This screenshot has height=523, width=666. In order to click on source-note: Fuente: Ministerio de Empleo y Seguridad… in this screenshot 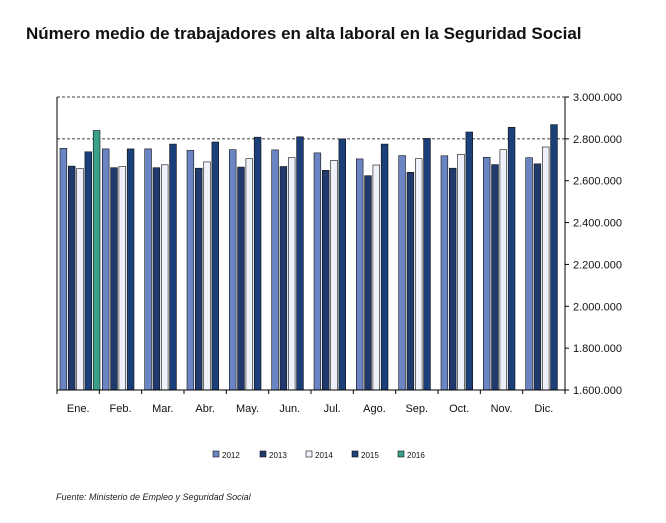, I will do `click(153, 497)`.